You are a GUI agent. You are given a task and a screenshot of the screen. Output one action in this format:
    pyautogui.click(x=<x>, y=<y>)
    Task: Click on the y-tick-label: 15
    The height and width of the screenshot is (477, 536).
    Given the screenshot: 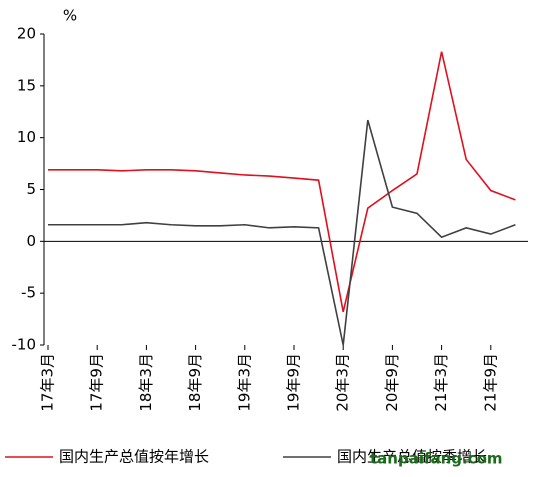 What is the action you would take?
    pyautogui.click(x=26, y=85)
    